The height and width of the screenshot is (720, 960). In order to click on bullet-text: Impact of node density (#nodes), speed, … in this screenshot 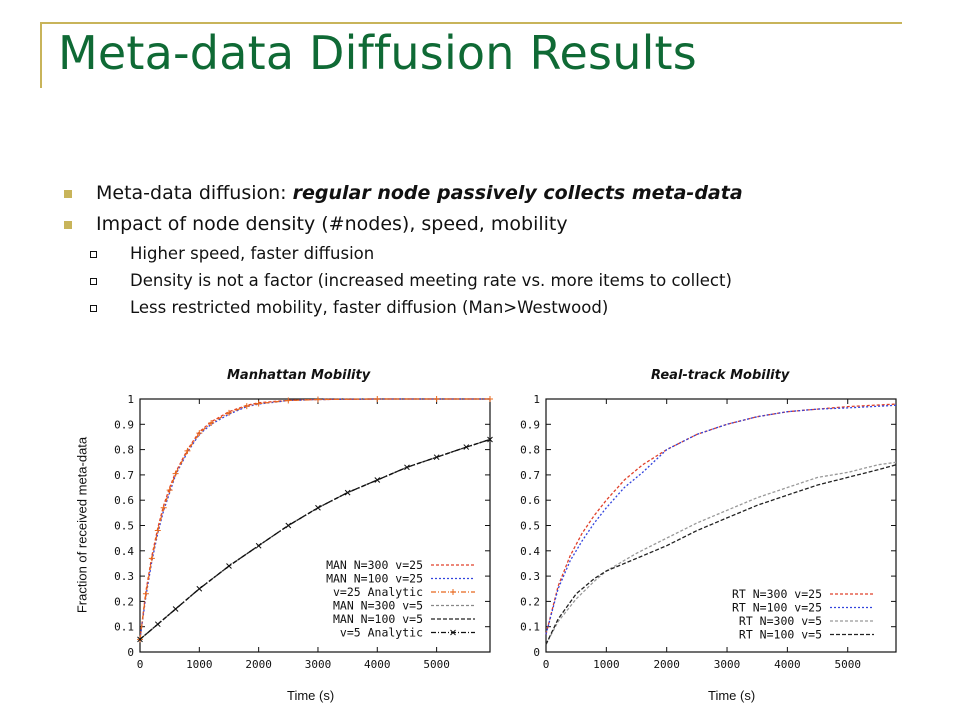, I will do `click(332, 224)`.